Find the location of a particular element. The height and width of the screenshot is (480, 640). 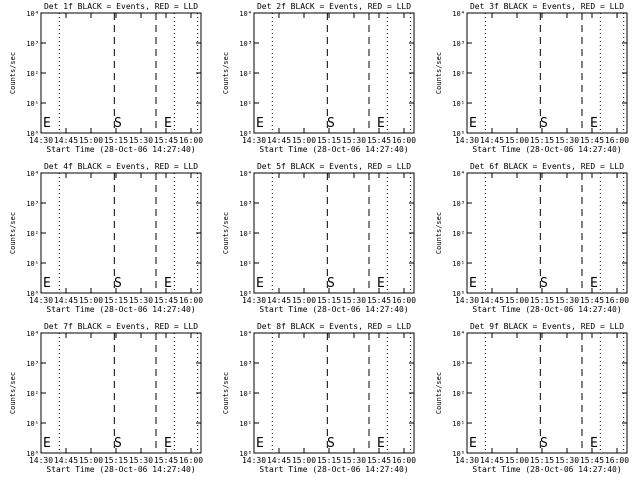

panel-title: Det 3f BLACK = Events, RED = LLD is located at coordinates (547, 6).